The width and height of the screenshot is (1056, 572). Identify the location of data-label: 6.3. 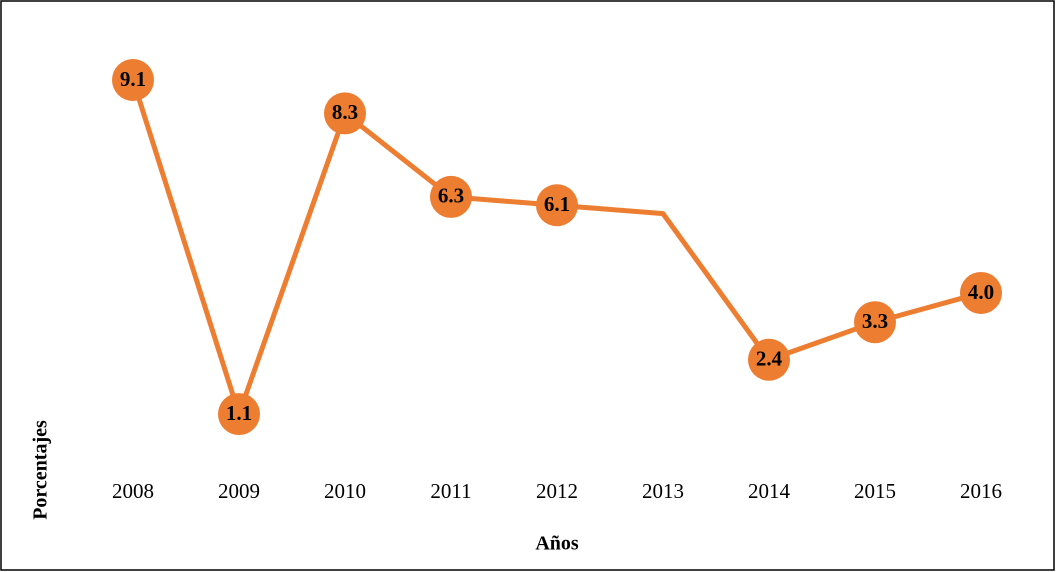
(451, 196).